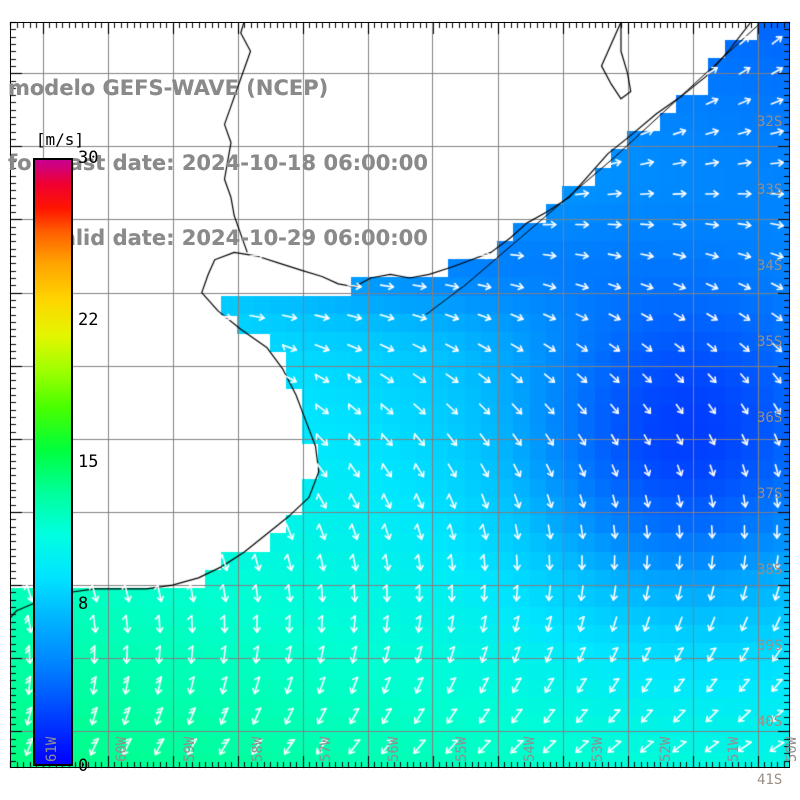 The width and height of the screenshot is (800, 800). Describe the element at coordinates (770, 122) in the screenshot. I see `lat-label-32S: 32S` at that location.